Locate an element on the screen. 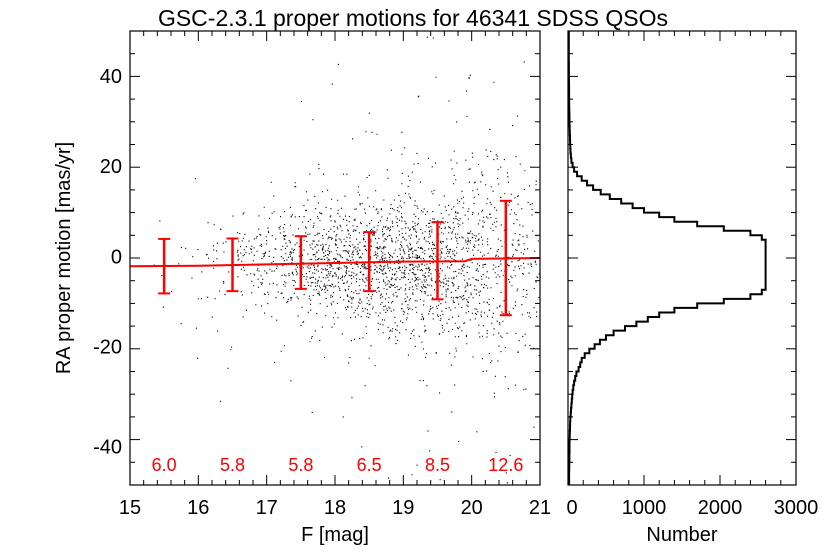 This screenshot has width=830, height=556. y-axis-label: RA proper motion [mas/yr] is located at coordinates (64, 258).